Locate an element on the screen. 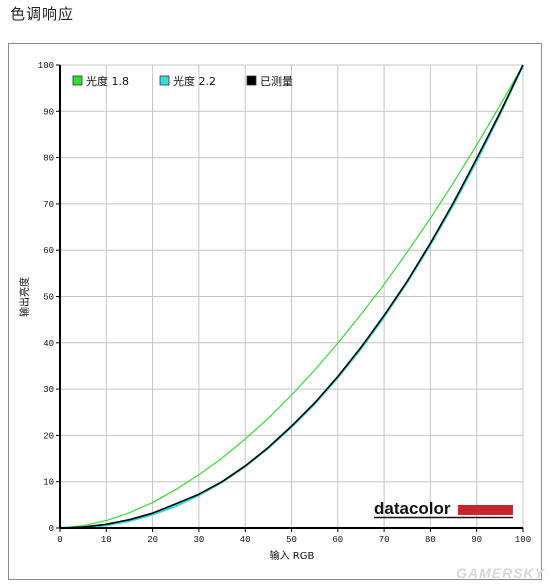 Image resolution: width=550 pixels, height=585 pixels. y-tick-label: 70 is located at coordinates (48, 205).